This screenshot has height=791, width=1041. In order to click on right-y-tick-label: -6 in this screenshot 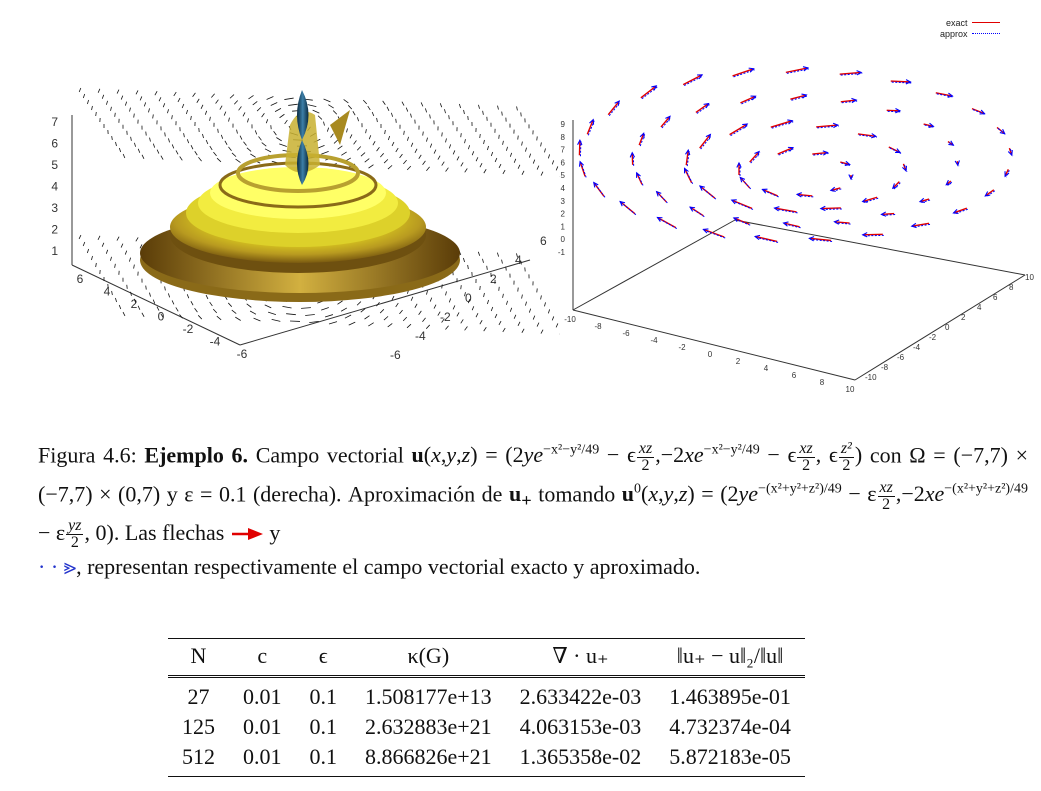, I will do `click(901, 357)`.